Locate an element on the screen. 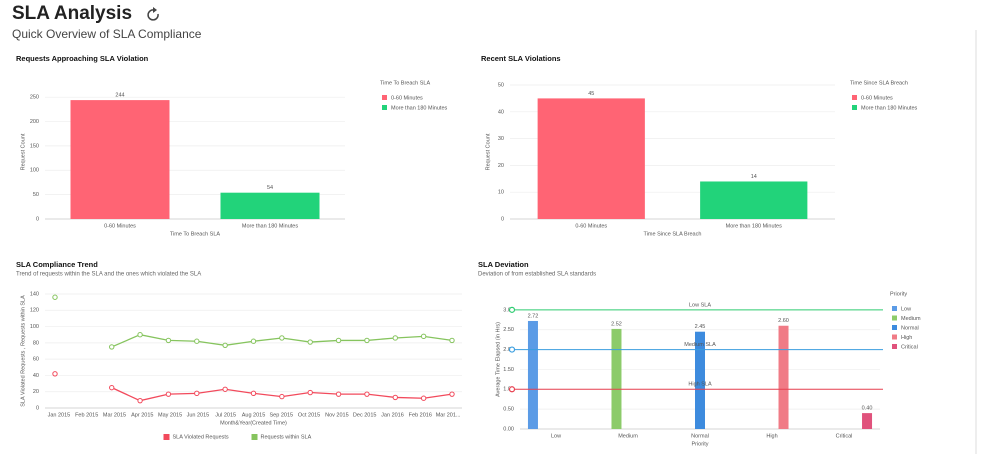 The image size is (990, 454). legend-label: 0-60 Minutes is located at coordinates (877, 98).